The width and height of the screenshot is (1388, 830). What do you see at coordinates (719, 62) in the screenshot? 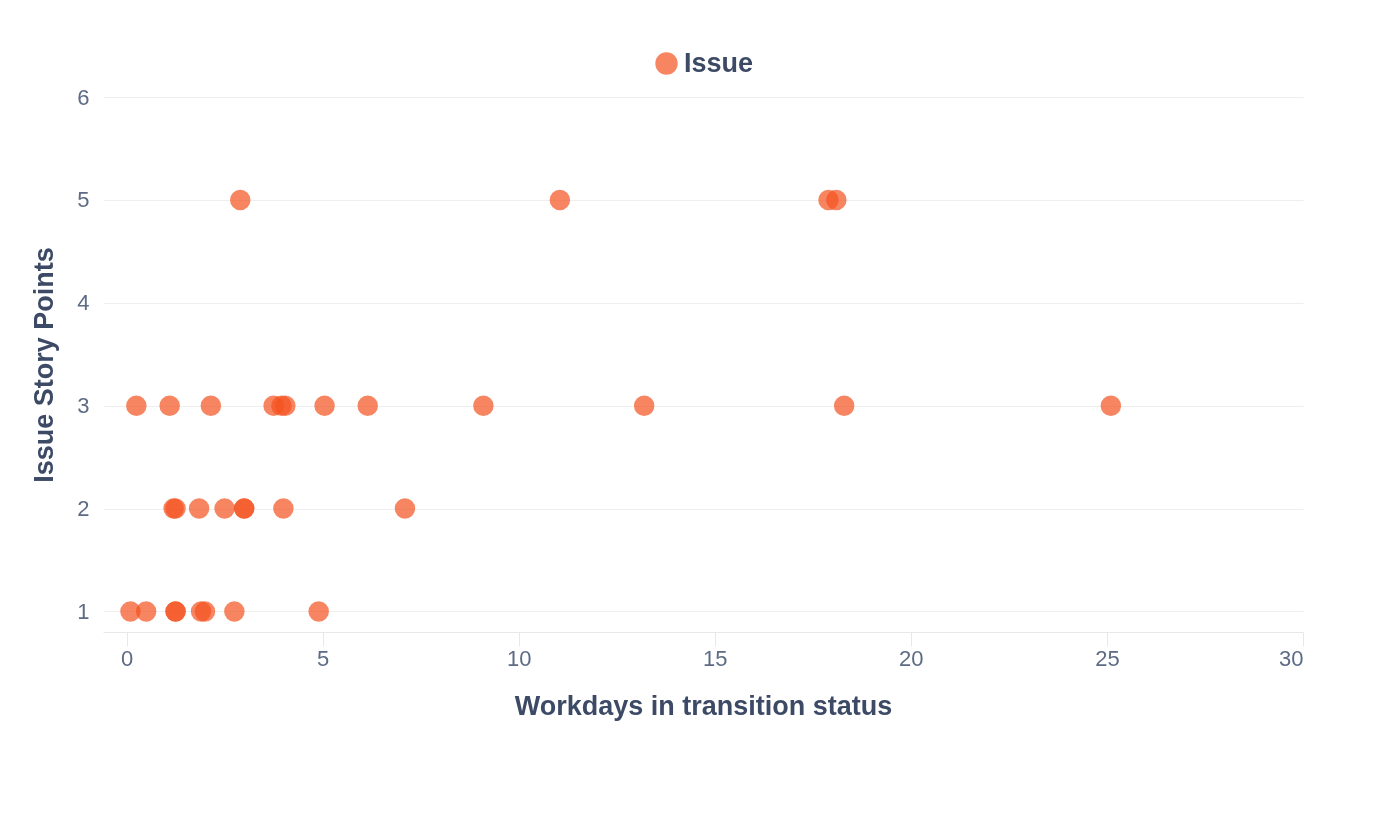
I see `legend-label: Issue` at bounding box center [719, 62].